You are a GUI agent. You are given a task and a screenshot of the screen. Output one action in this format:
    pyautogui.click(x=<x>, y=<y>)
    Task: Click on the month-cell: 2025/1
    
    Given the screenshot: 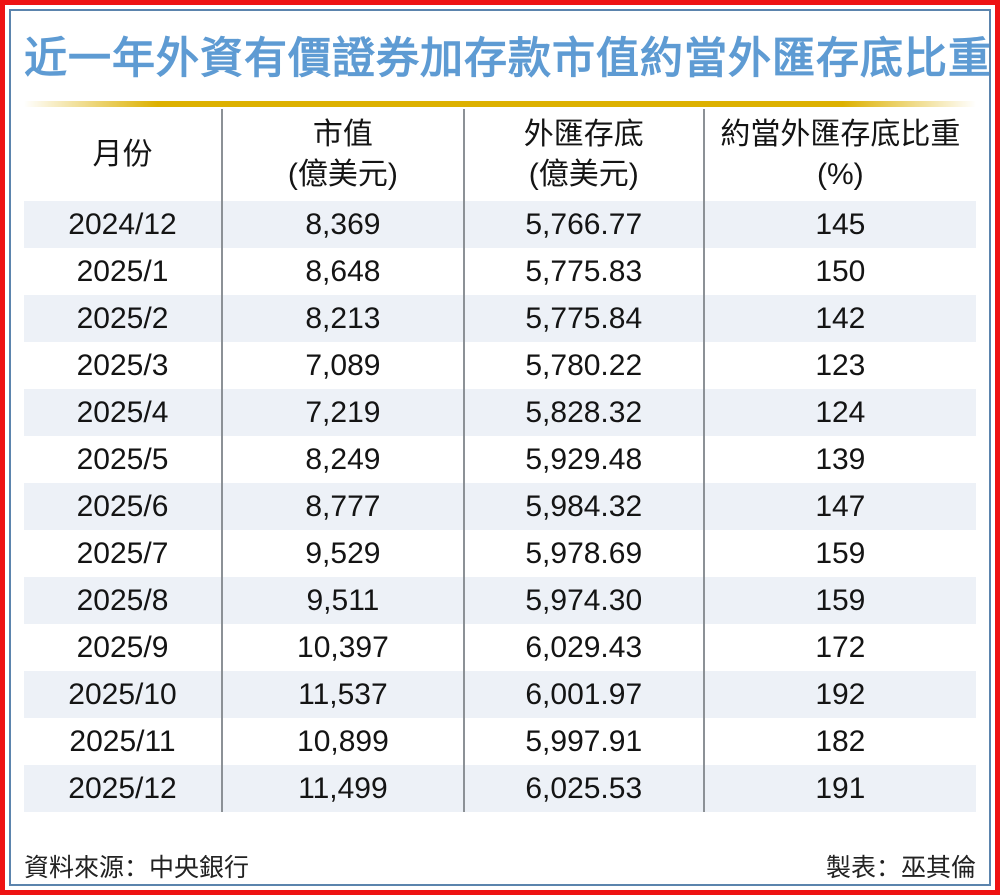 What is the action you would take?
    pyautogui.click(x=124, y=272)
    